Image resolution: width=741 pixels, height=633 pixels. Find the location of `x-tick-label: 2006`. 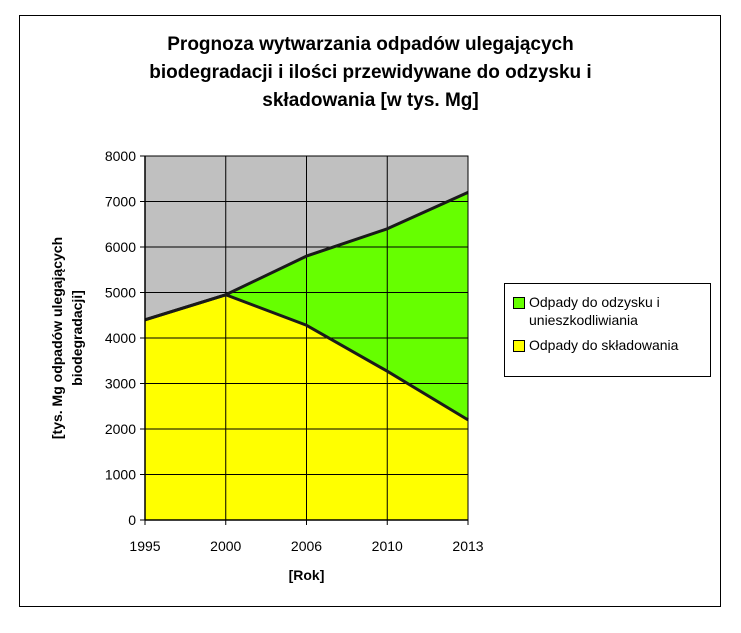

x-tick-label: 2006 is located at coordinates (306, 546).